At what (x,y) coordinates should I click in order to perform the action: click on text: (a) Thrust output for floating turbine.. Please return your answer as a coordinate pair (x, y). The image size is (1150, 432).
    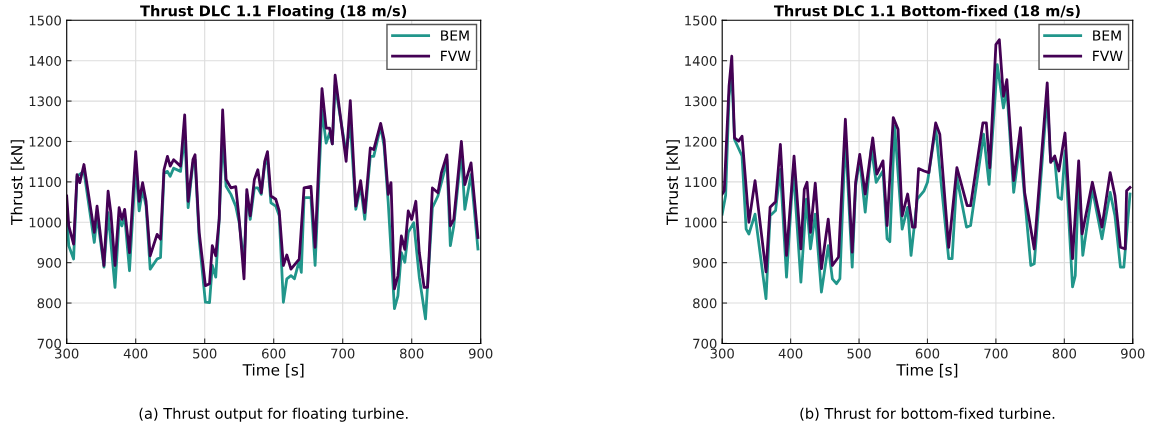
    Looking at the image, I should click on (273, 414).